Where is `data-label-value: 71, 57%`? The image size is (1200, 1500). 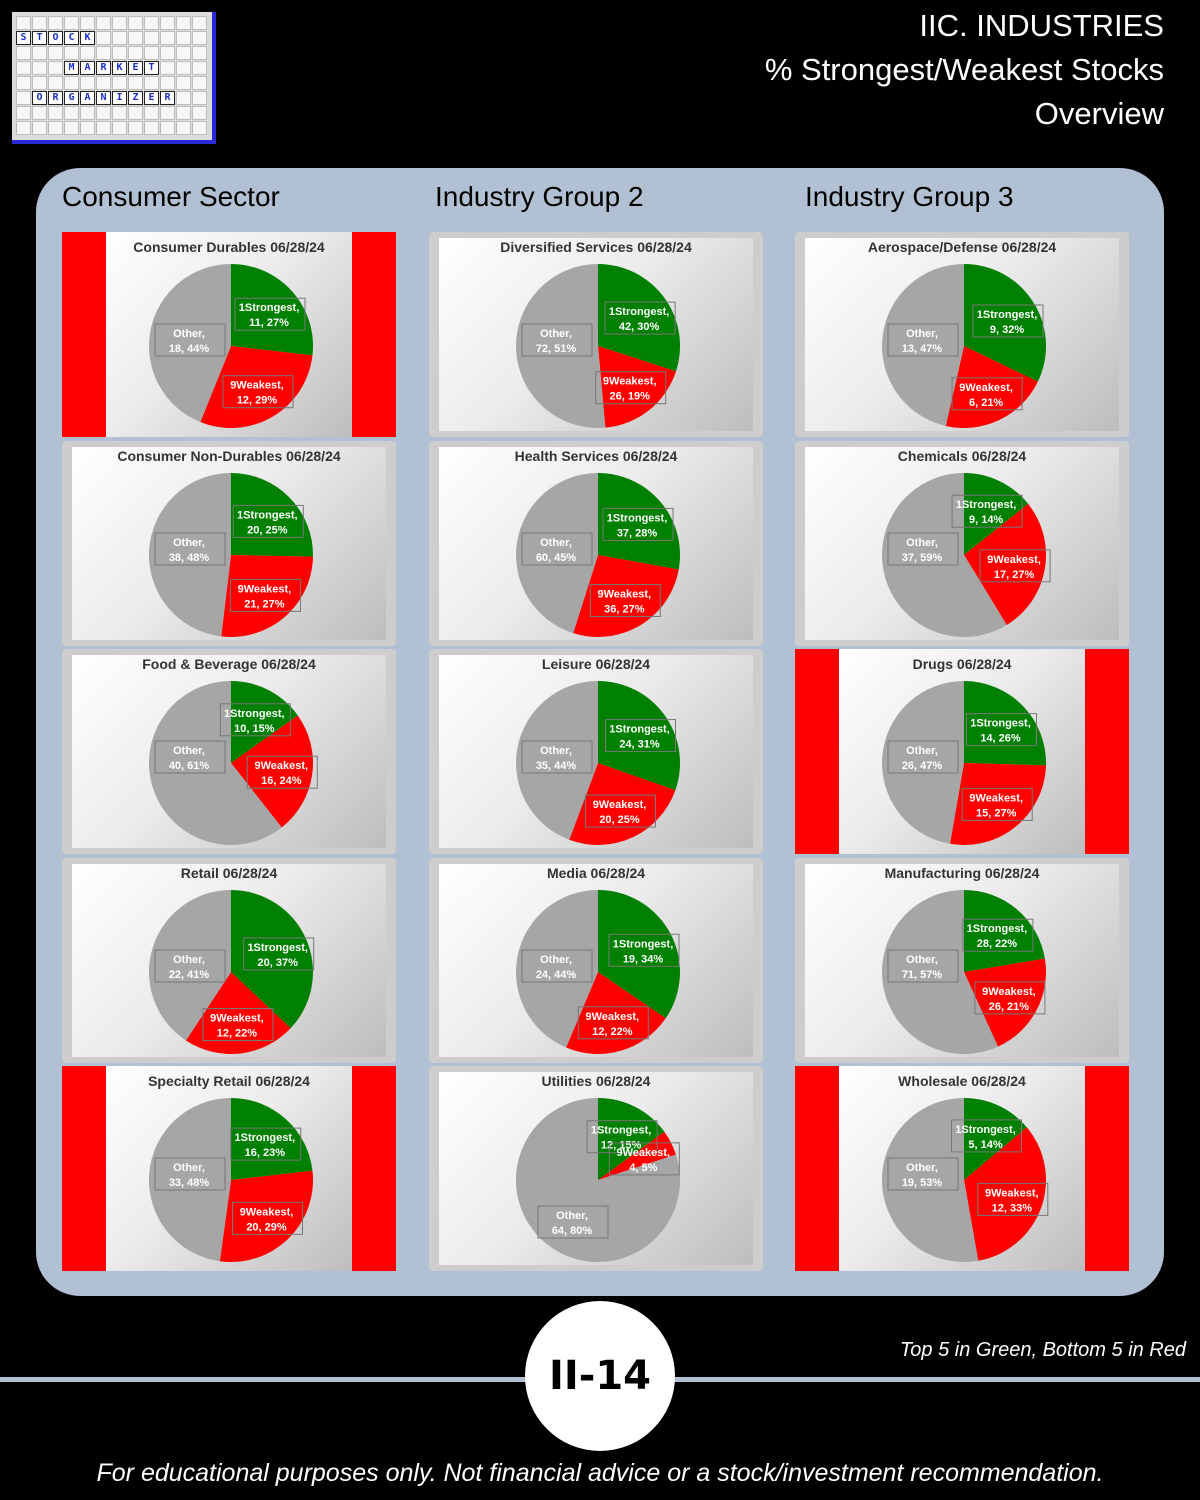
data-label-value: 71, 57% is located at coordinates (922, 975).